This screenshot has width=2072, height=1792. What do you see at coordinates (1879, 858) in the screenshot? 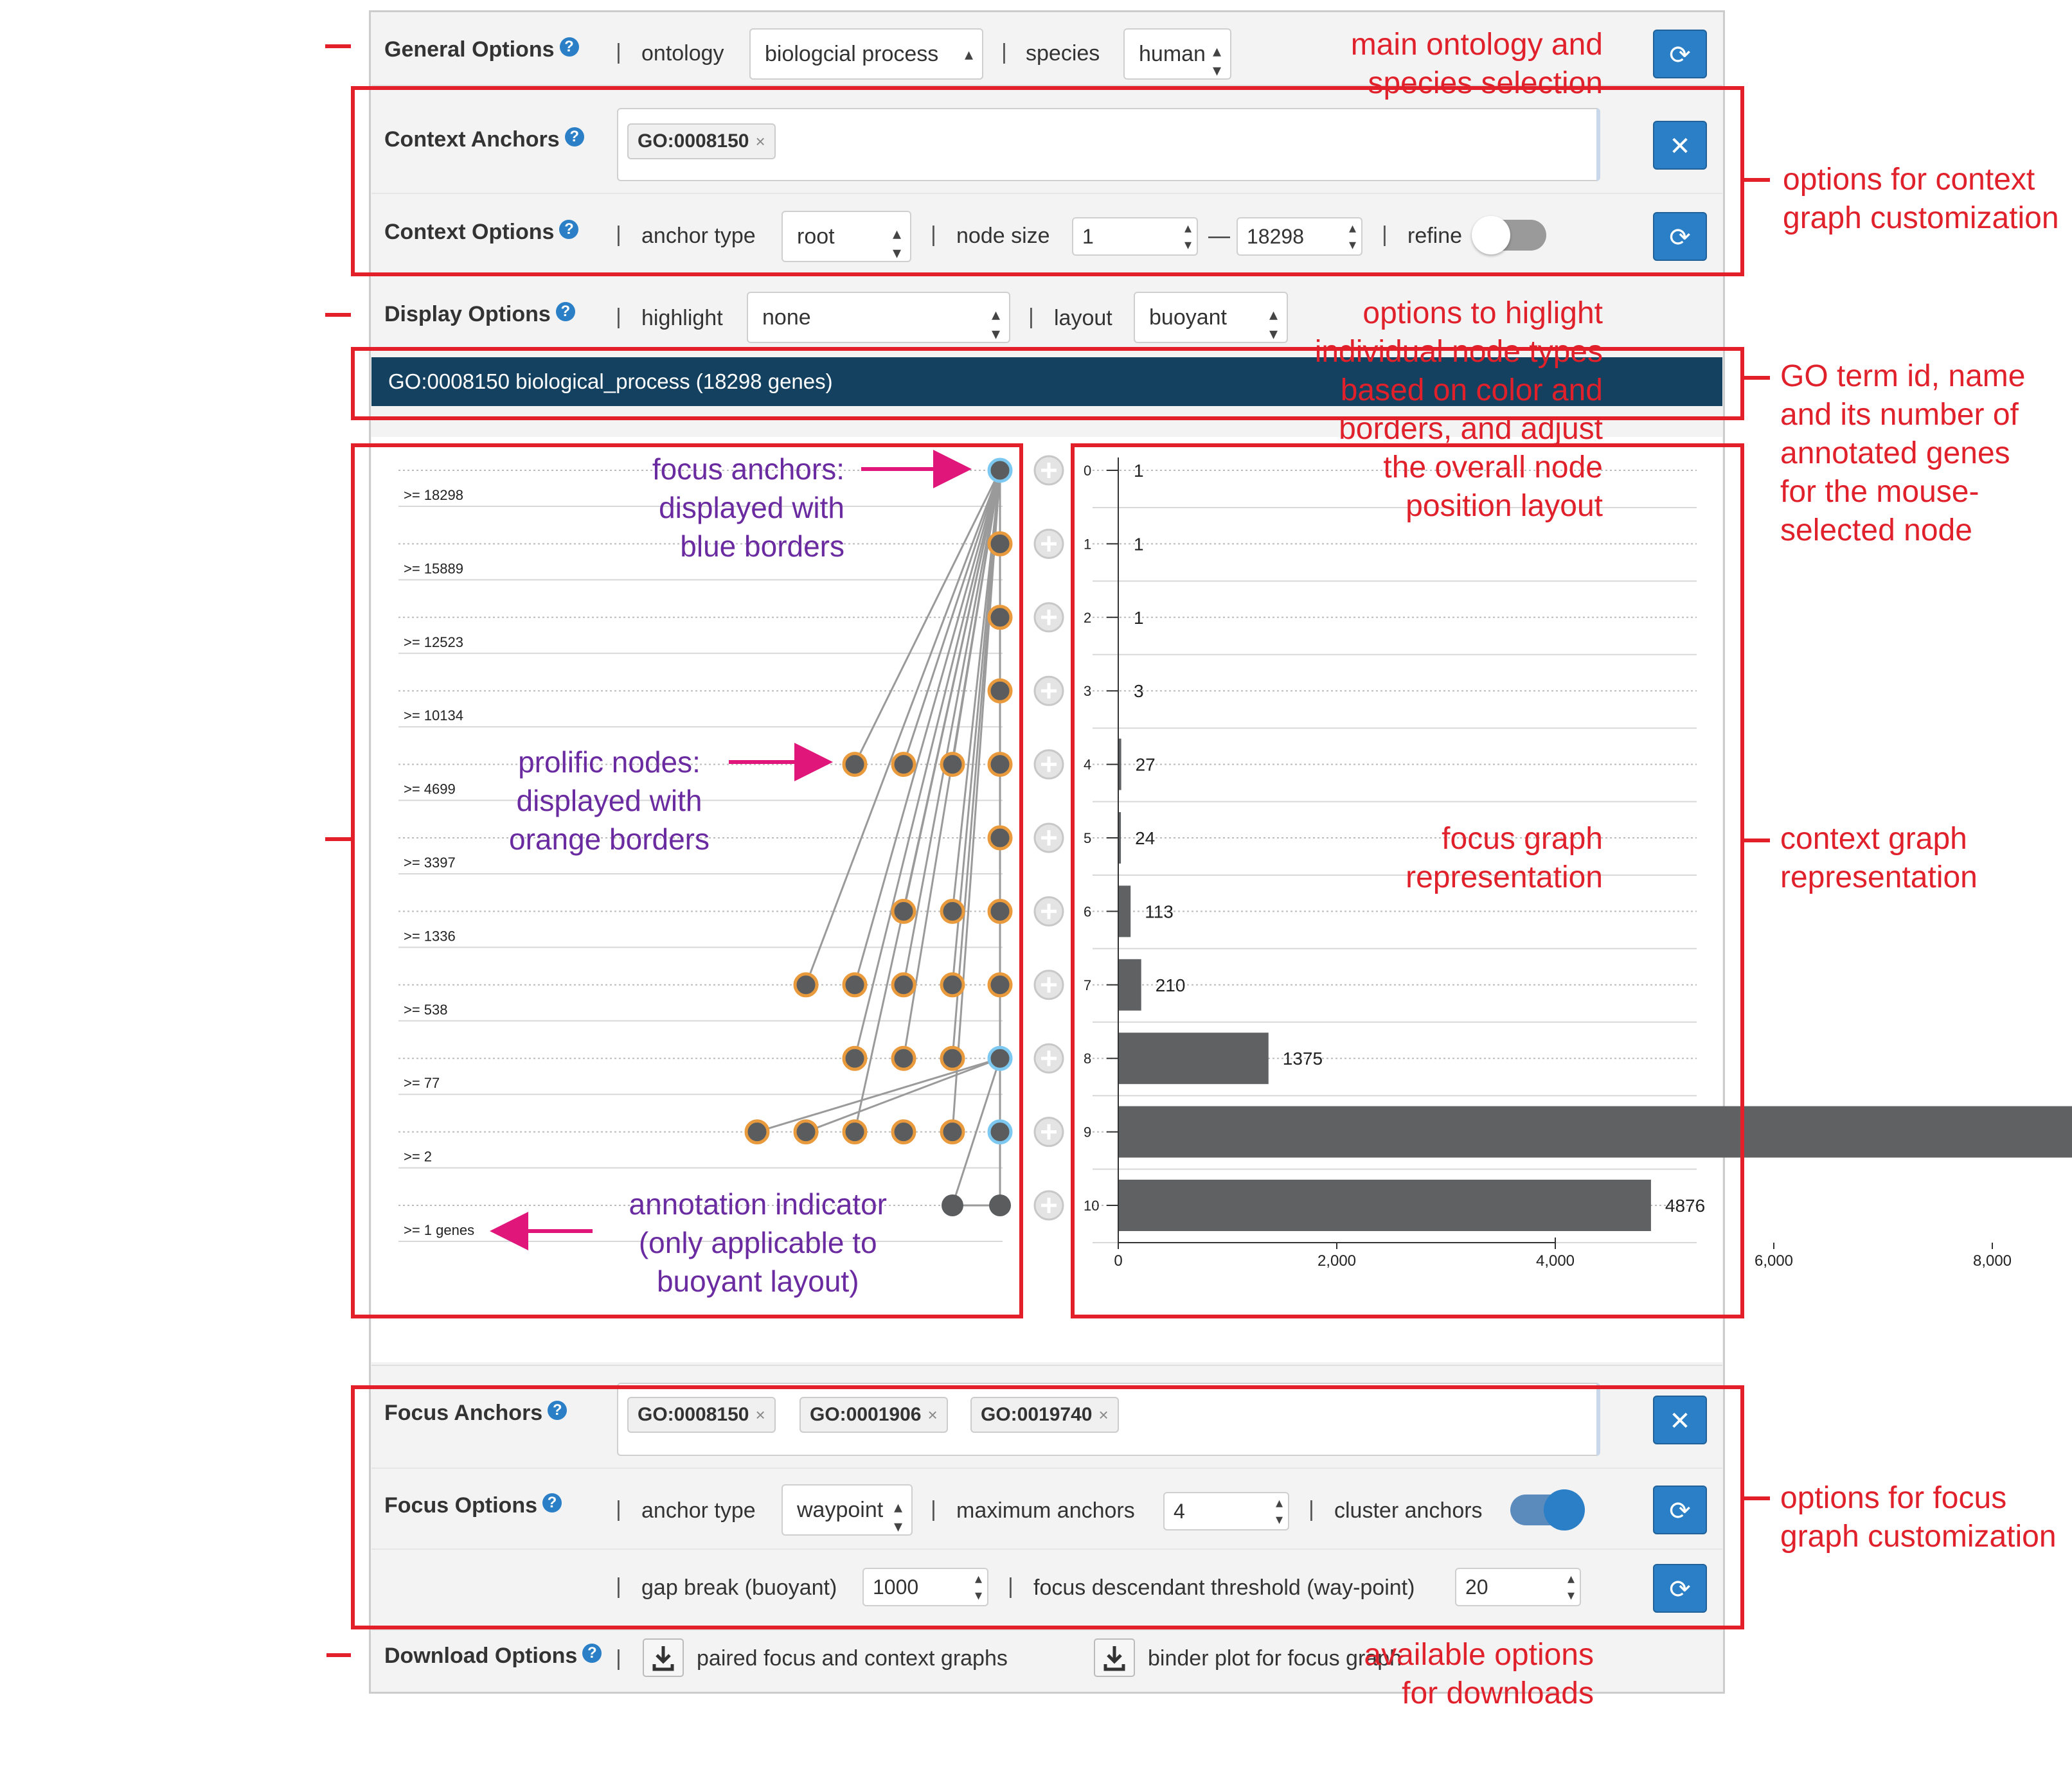
I see `annotation-context-graph: context graph representation` at bounding box center [1879, 858].